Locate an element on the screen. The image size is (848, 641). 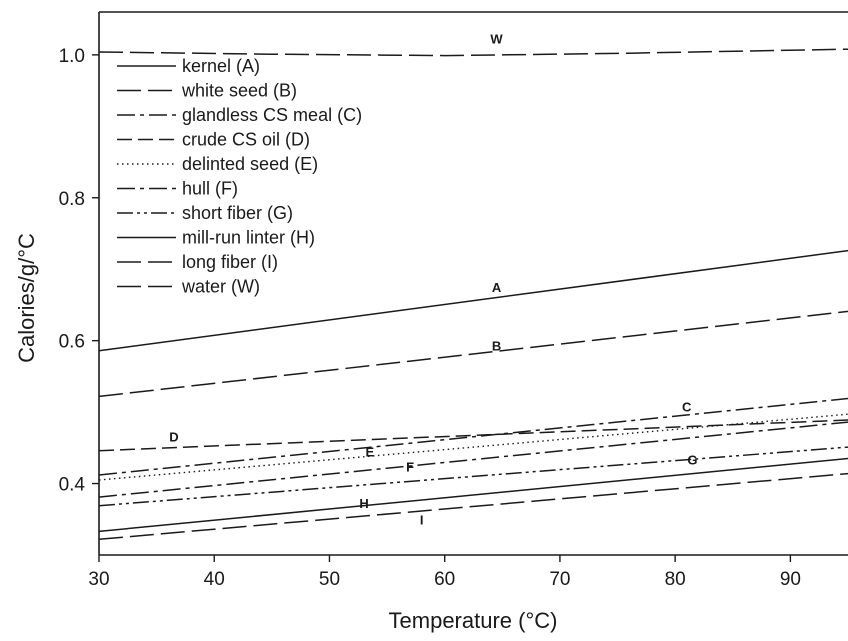
legend-label-h: mill-run linter (H) is located at coordinates (248, 238).